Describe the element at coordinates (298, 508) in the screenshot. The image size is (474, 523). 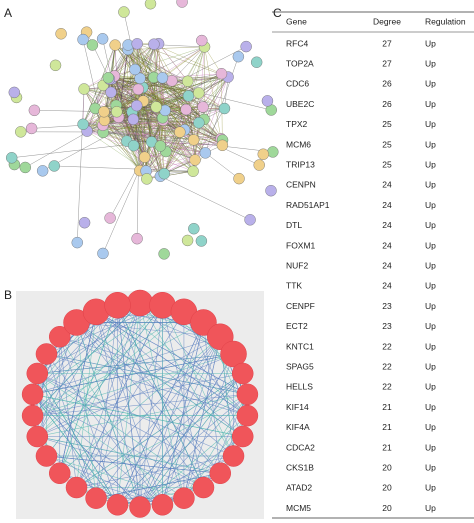
I see `table-cell: MCM5` at that location.